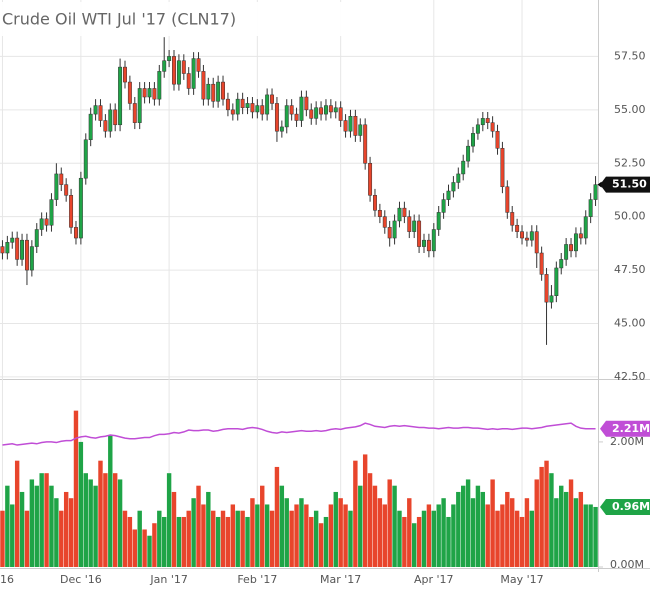  What do you see at coordinates (629, 184) in the screenshot?
I see `last-price-label: 51.50` at bounding box center [629, 184].